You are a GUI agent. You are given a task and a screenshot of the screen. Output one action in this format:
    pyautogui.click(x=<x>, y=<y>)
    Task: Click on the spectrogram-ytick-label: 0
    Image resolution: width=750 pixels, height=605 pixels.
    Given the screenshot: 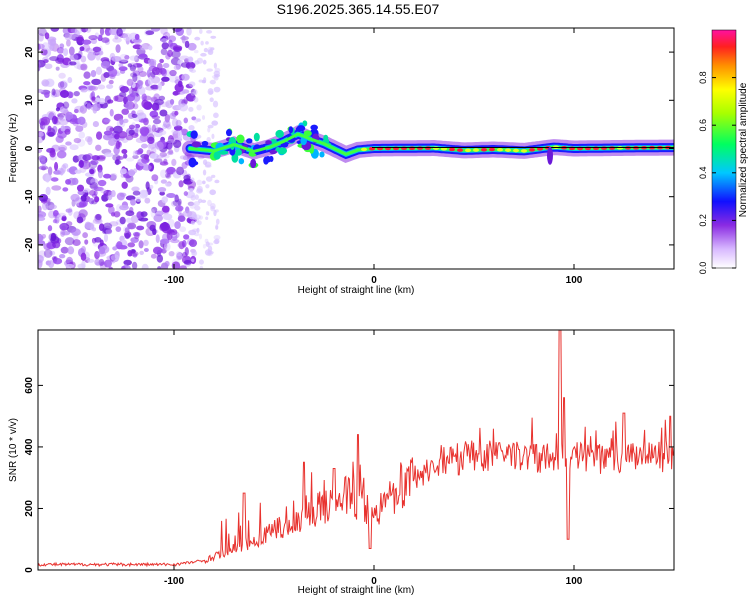 What is the action you would take?
    pyautogui.click(x=29, y=148)
    